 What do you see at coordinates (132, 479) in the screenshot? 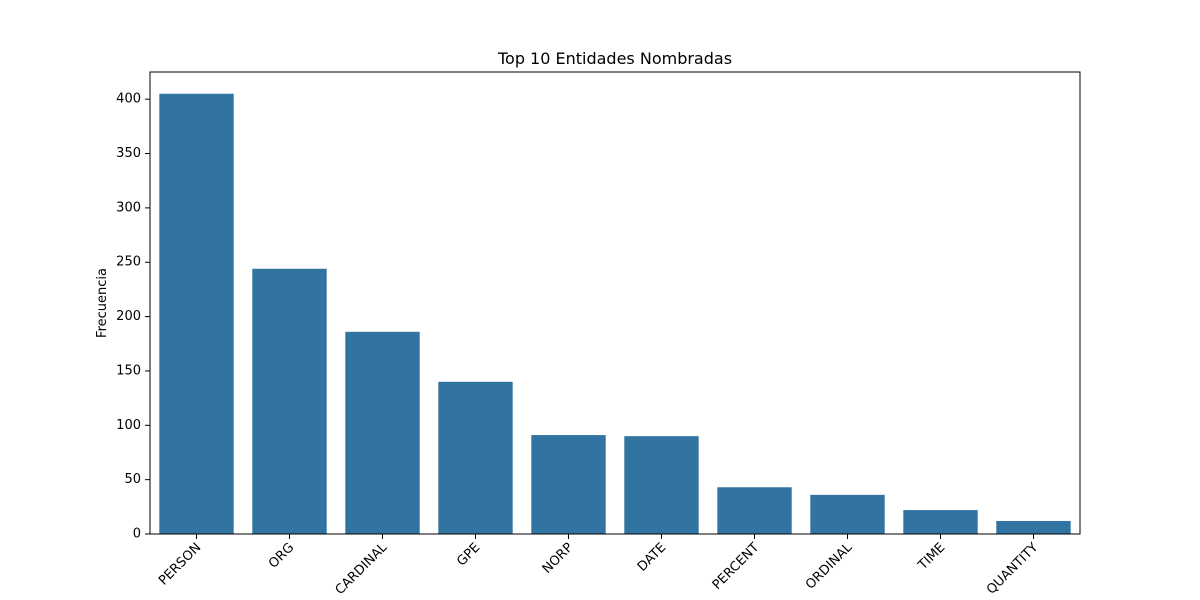
I see `y-tick-label: 50` at bounding box center [132, 479].